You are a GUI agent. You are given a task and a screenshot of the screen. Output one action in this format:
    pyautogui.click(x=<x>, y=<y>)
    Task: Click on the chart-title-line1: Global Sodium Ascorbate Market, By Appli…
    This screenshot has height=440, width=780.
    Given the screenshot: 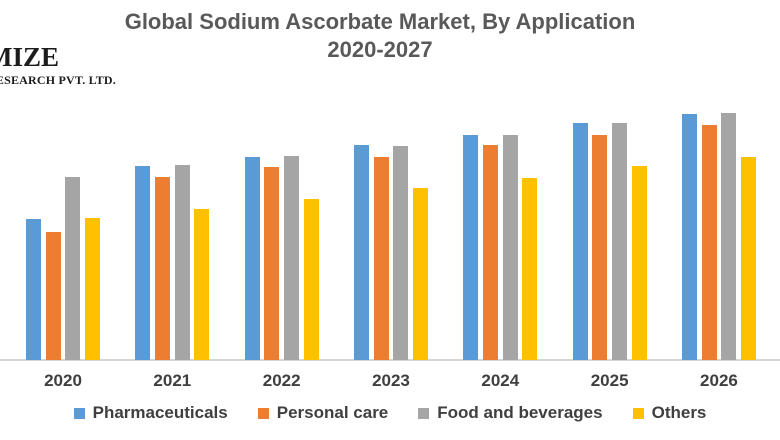 What is the action you would take?
    pyautogui.click(x=380, y=21)
    